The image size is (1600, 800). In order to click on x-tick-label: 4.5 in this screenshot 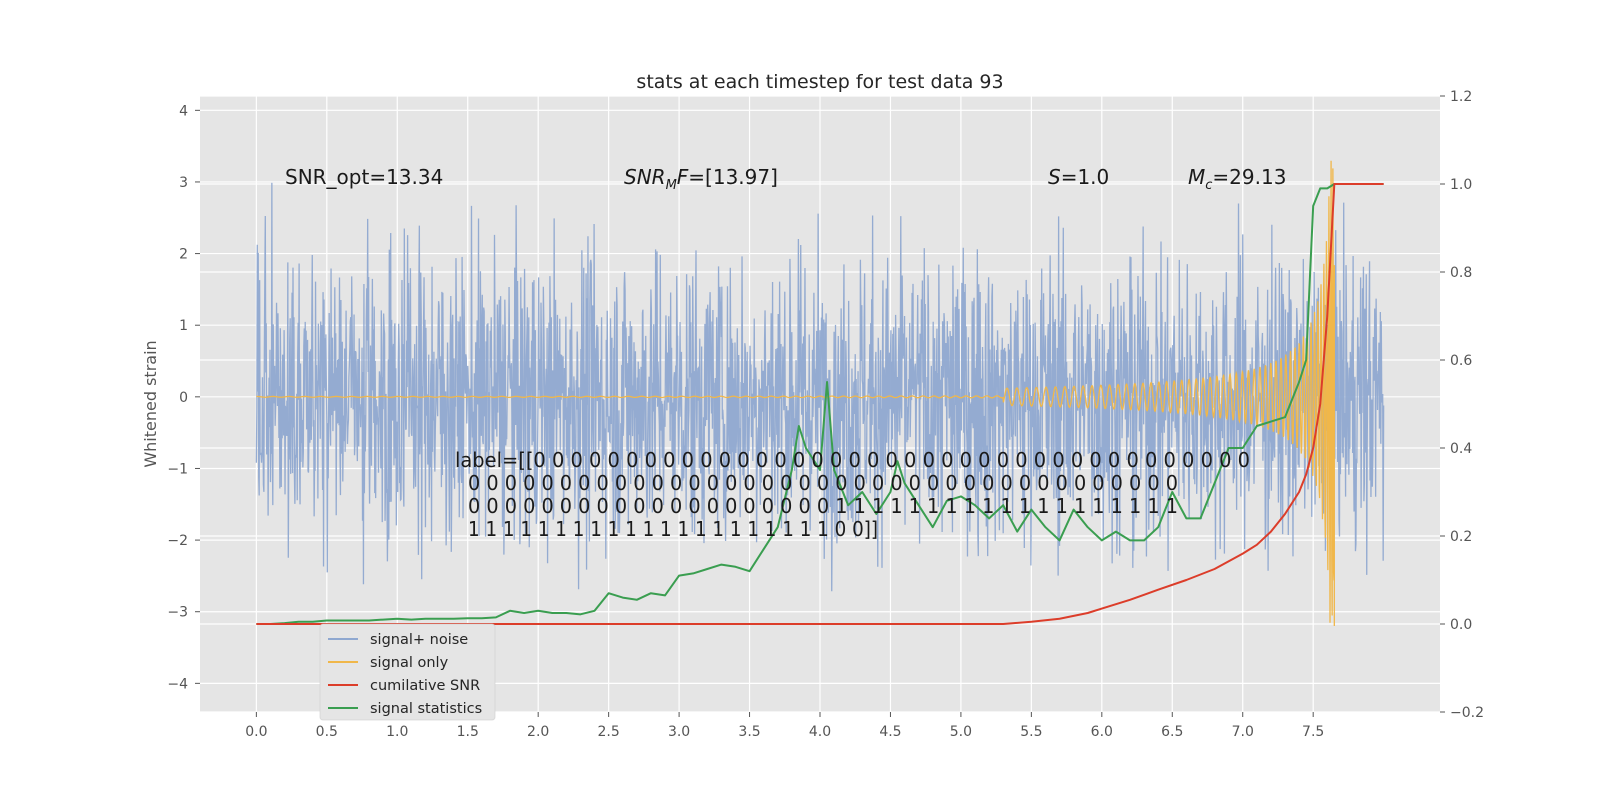, I will do `click(890, 732)`.